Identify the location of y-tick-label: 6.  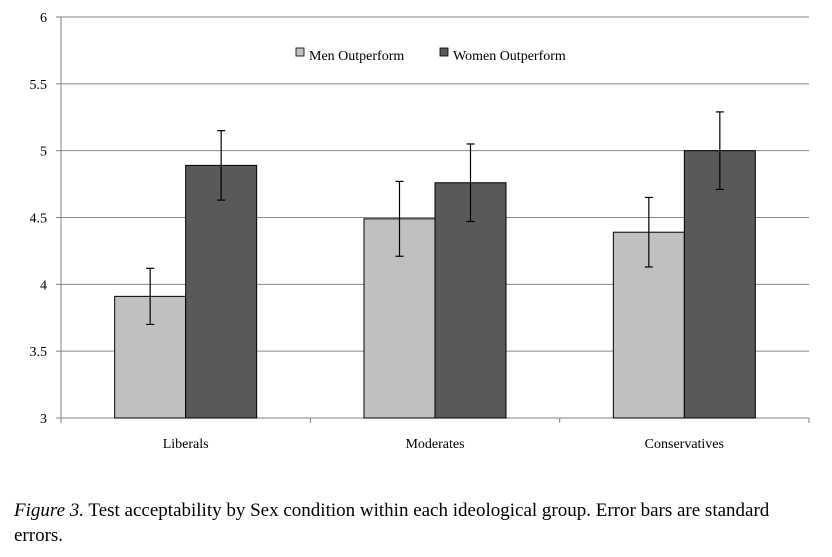
(43, 18).